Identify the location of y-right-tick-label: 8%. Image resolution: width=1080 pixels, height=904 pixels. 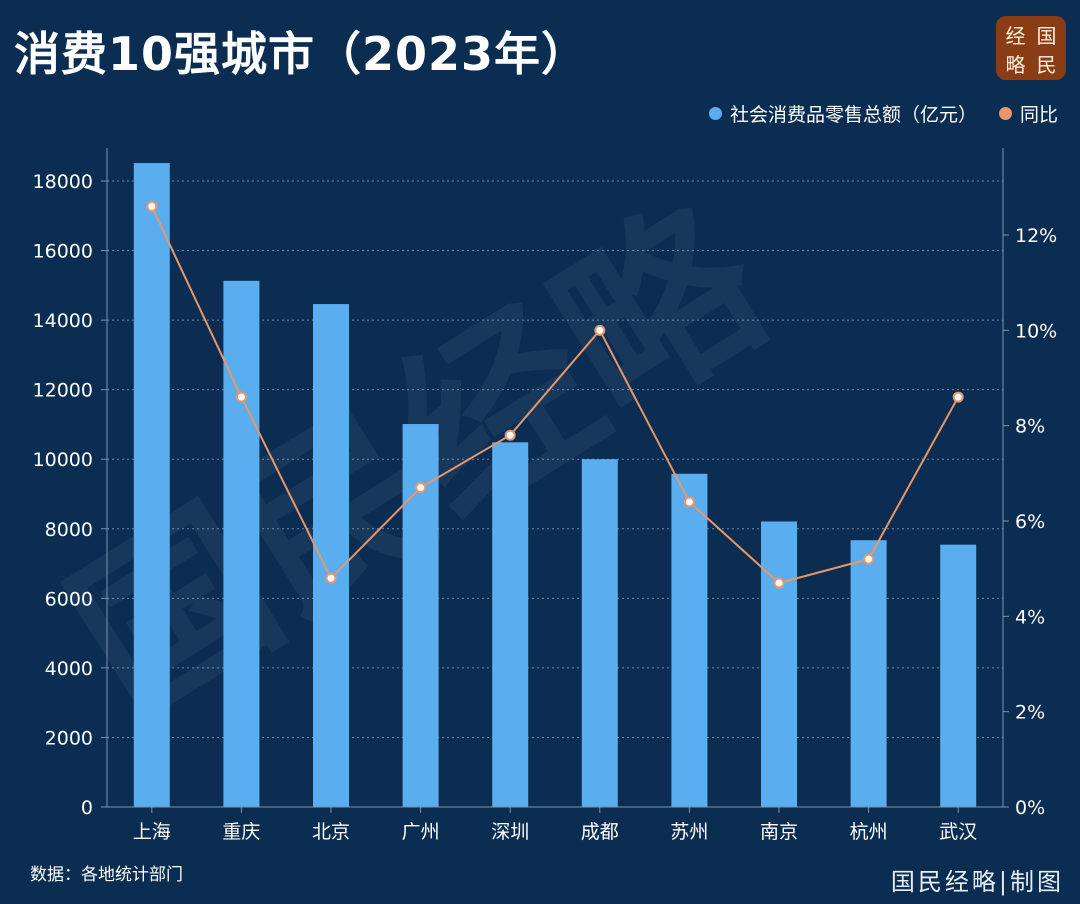
(1030, 427).